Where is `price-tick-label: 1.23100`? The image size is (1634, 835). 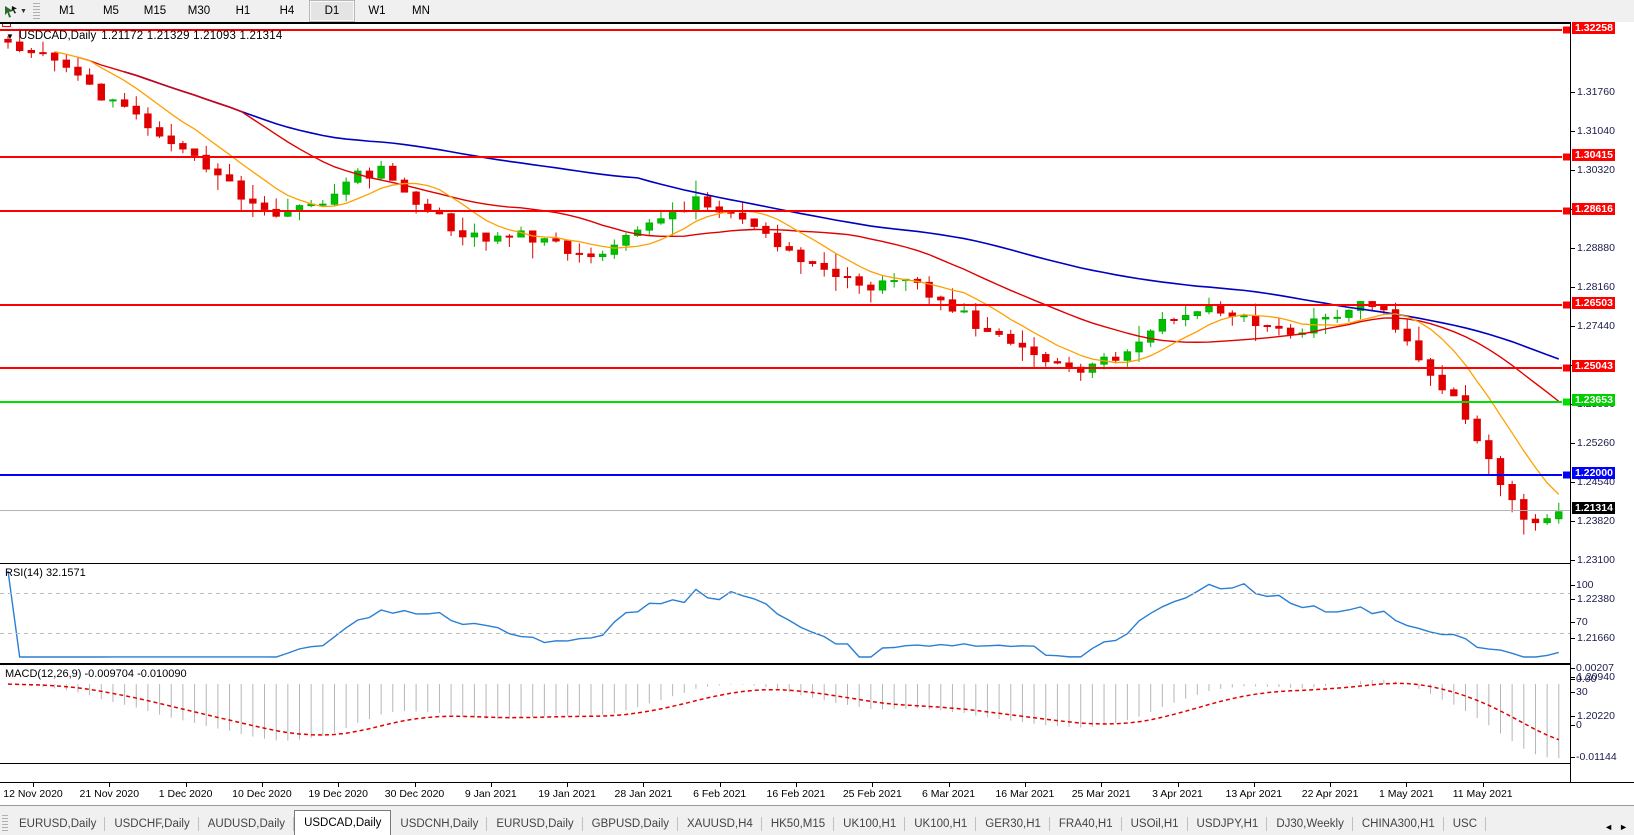 price-tick-label: 1.23100 is located at coordinates (1596, 560).